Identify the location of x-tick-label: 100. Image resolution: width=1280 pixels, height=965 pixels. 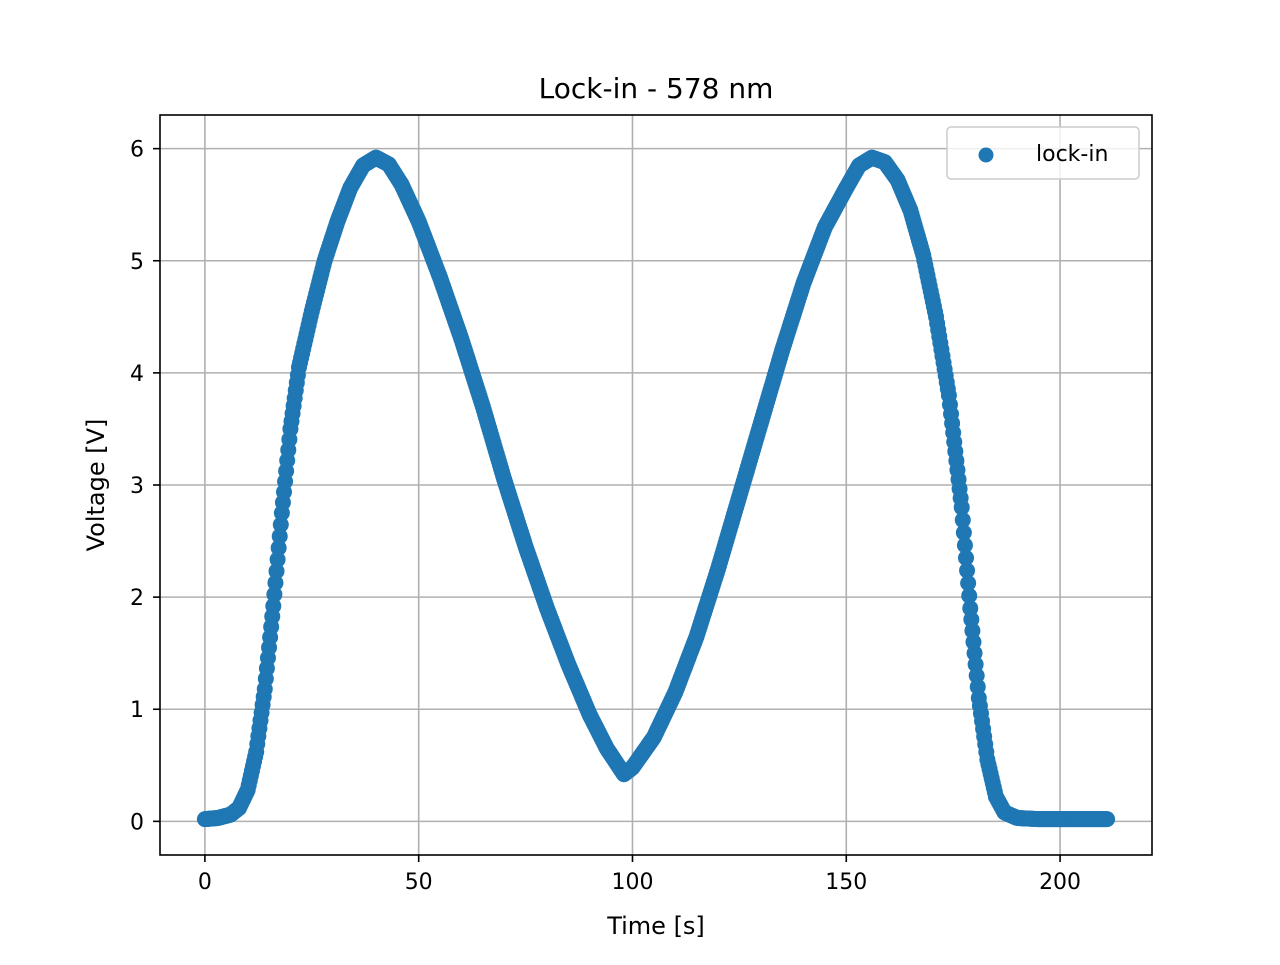
(632, 882).